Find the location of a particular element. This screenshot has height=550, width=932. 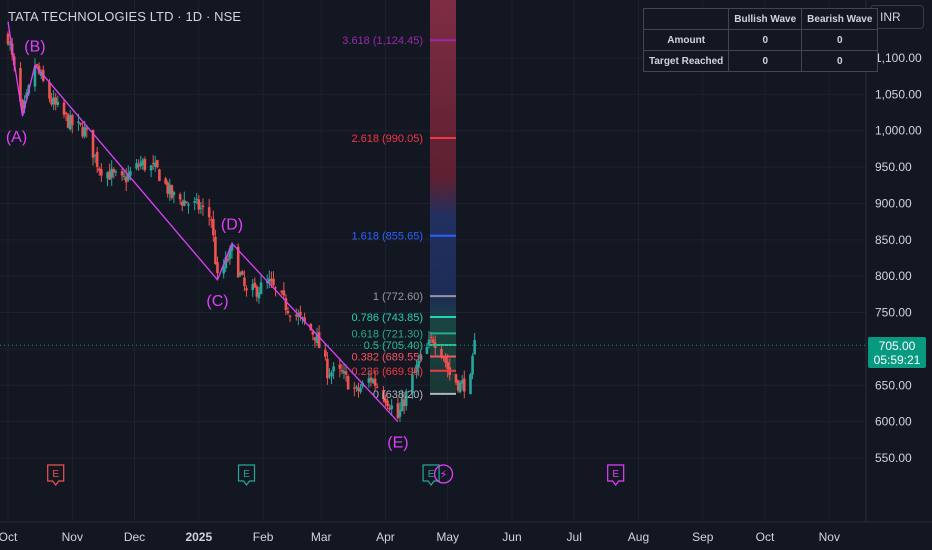

y-tick-label: 900.00 is located at coordinates (893, 203).